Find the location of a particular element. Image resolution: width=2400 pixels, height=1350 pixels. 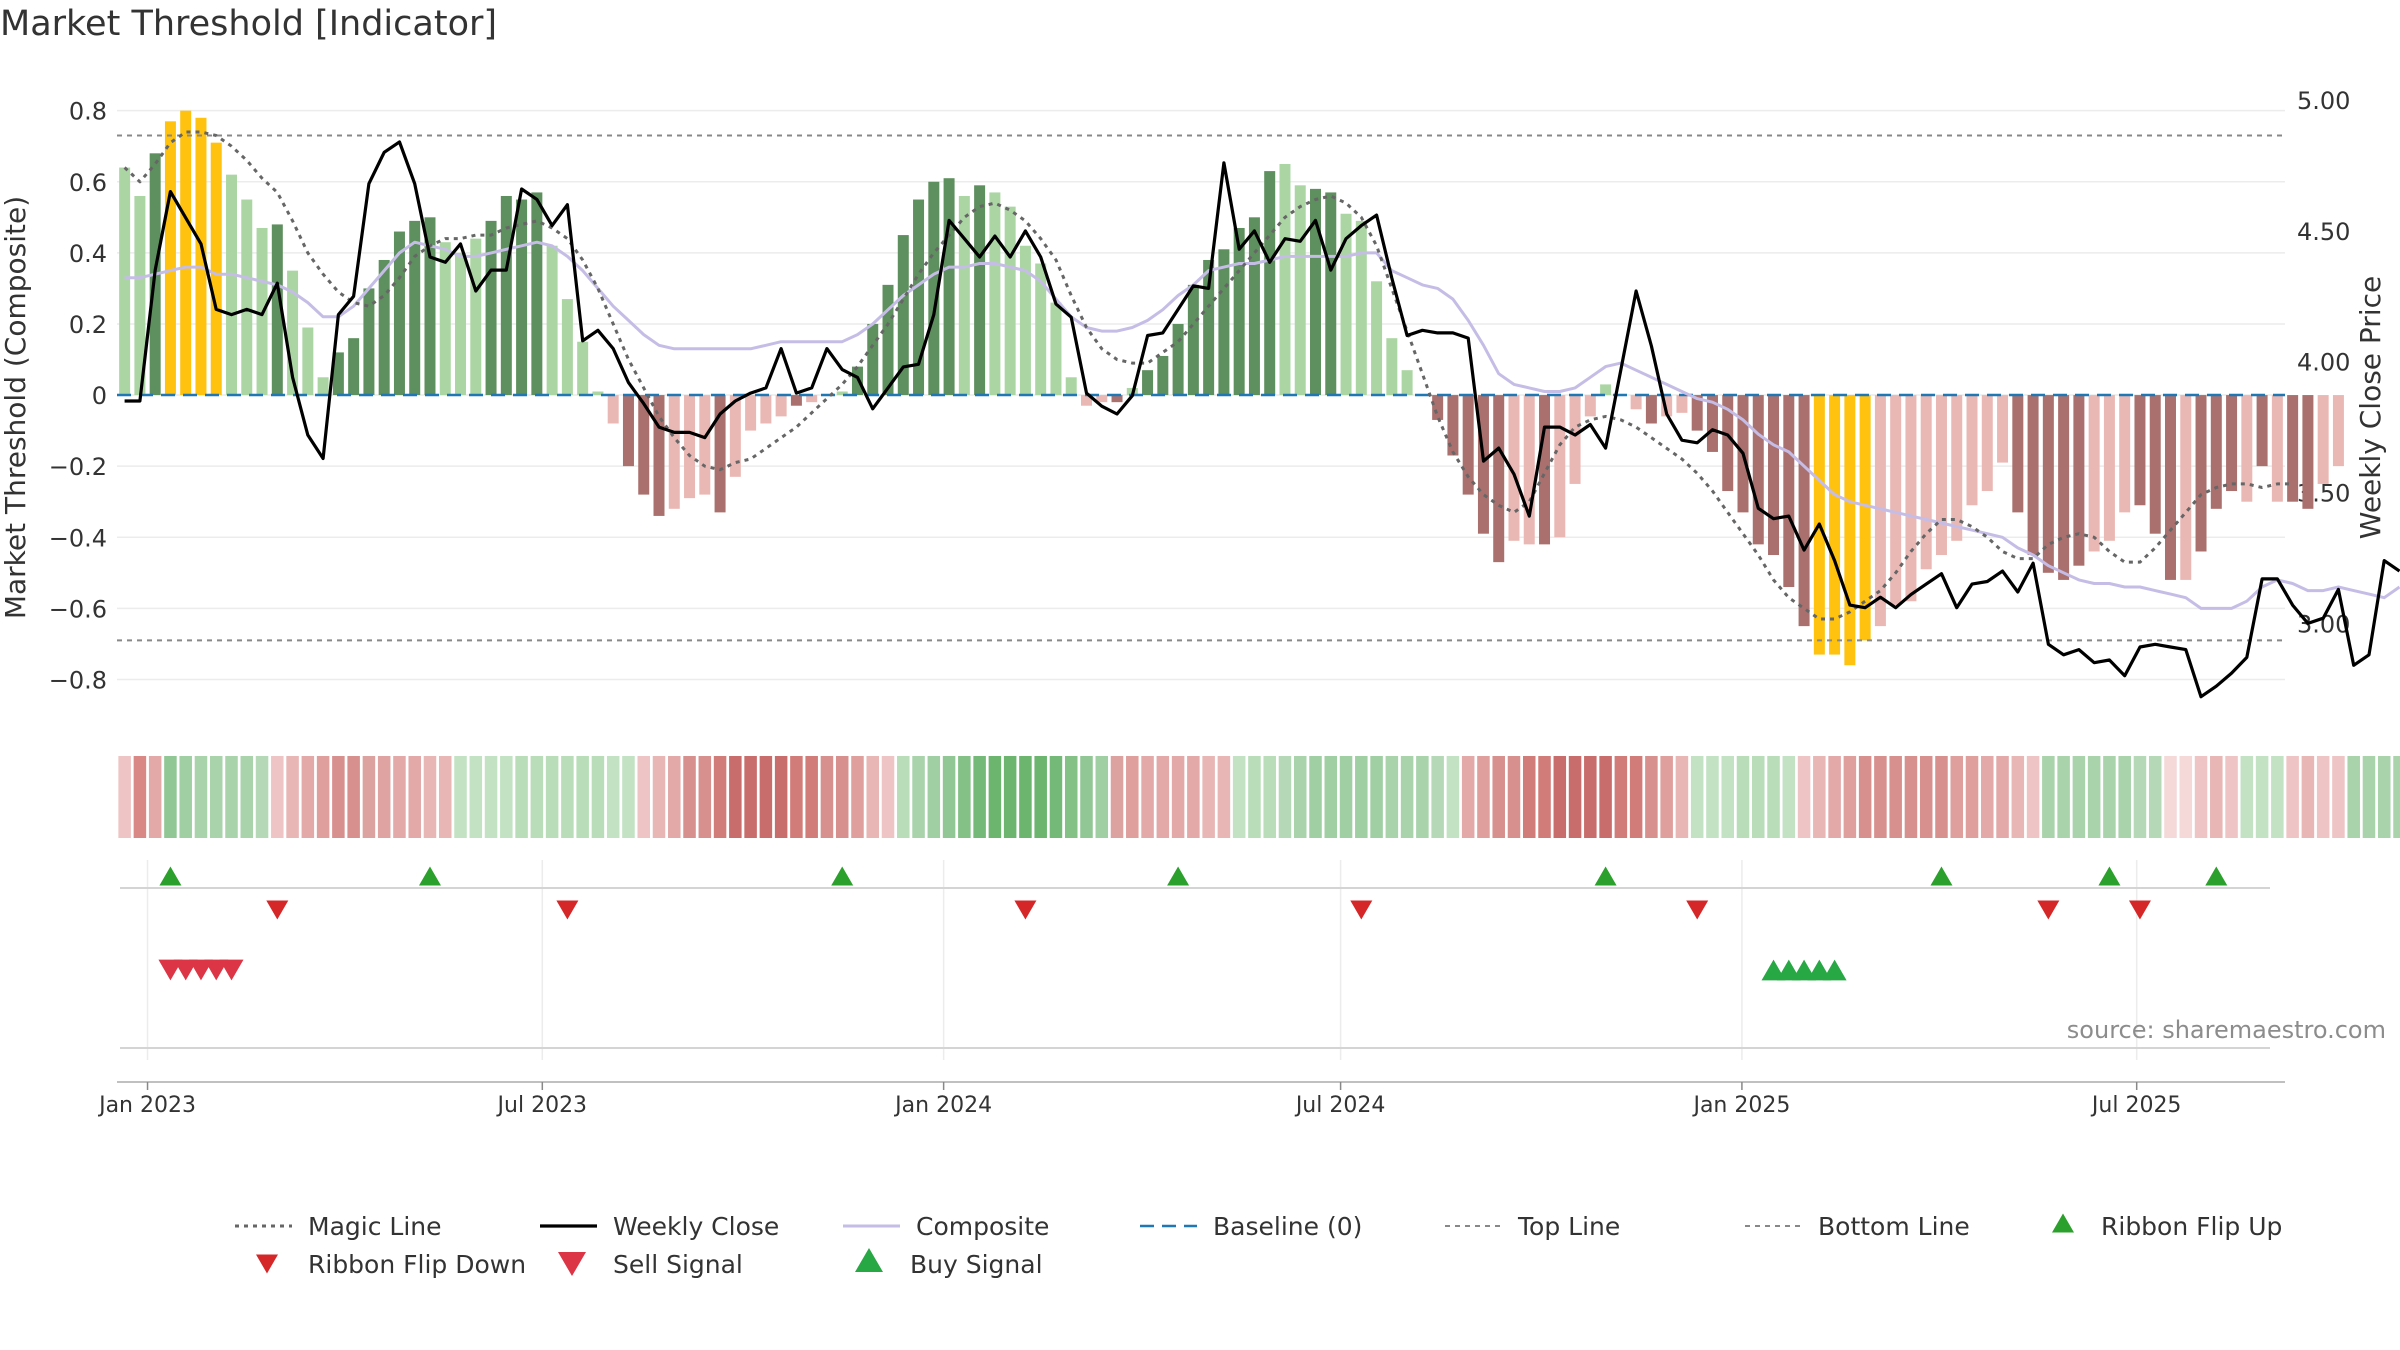

legend-swatch-ribbon-flip-down is located at coordinates (267, 1264).